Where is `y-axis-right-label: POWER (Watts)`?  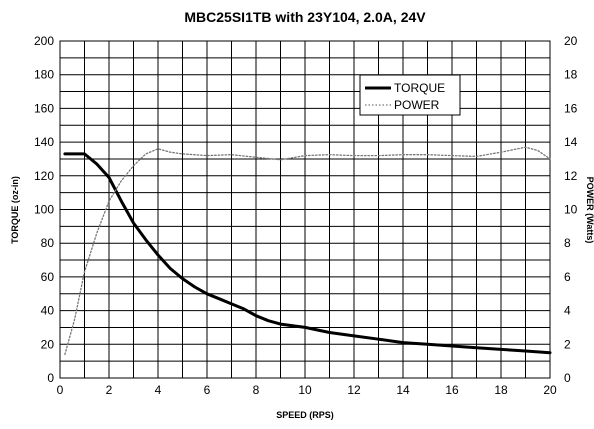 y-axis-right-label: POWER (Watts) is located at coordinates (589, 210).